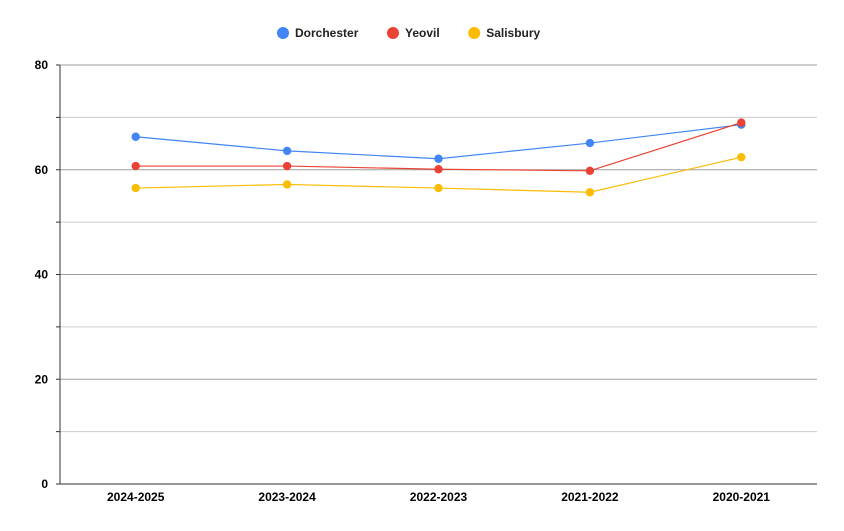  I want to click on legend-item-dorchester: Dorchester, so click(318, 33).